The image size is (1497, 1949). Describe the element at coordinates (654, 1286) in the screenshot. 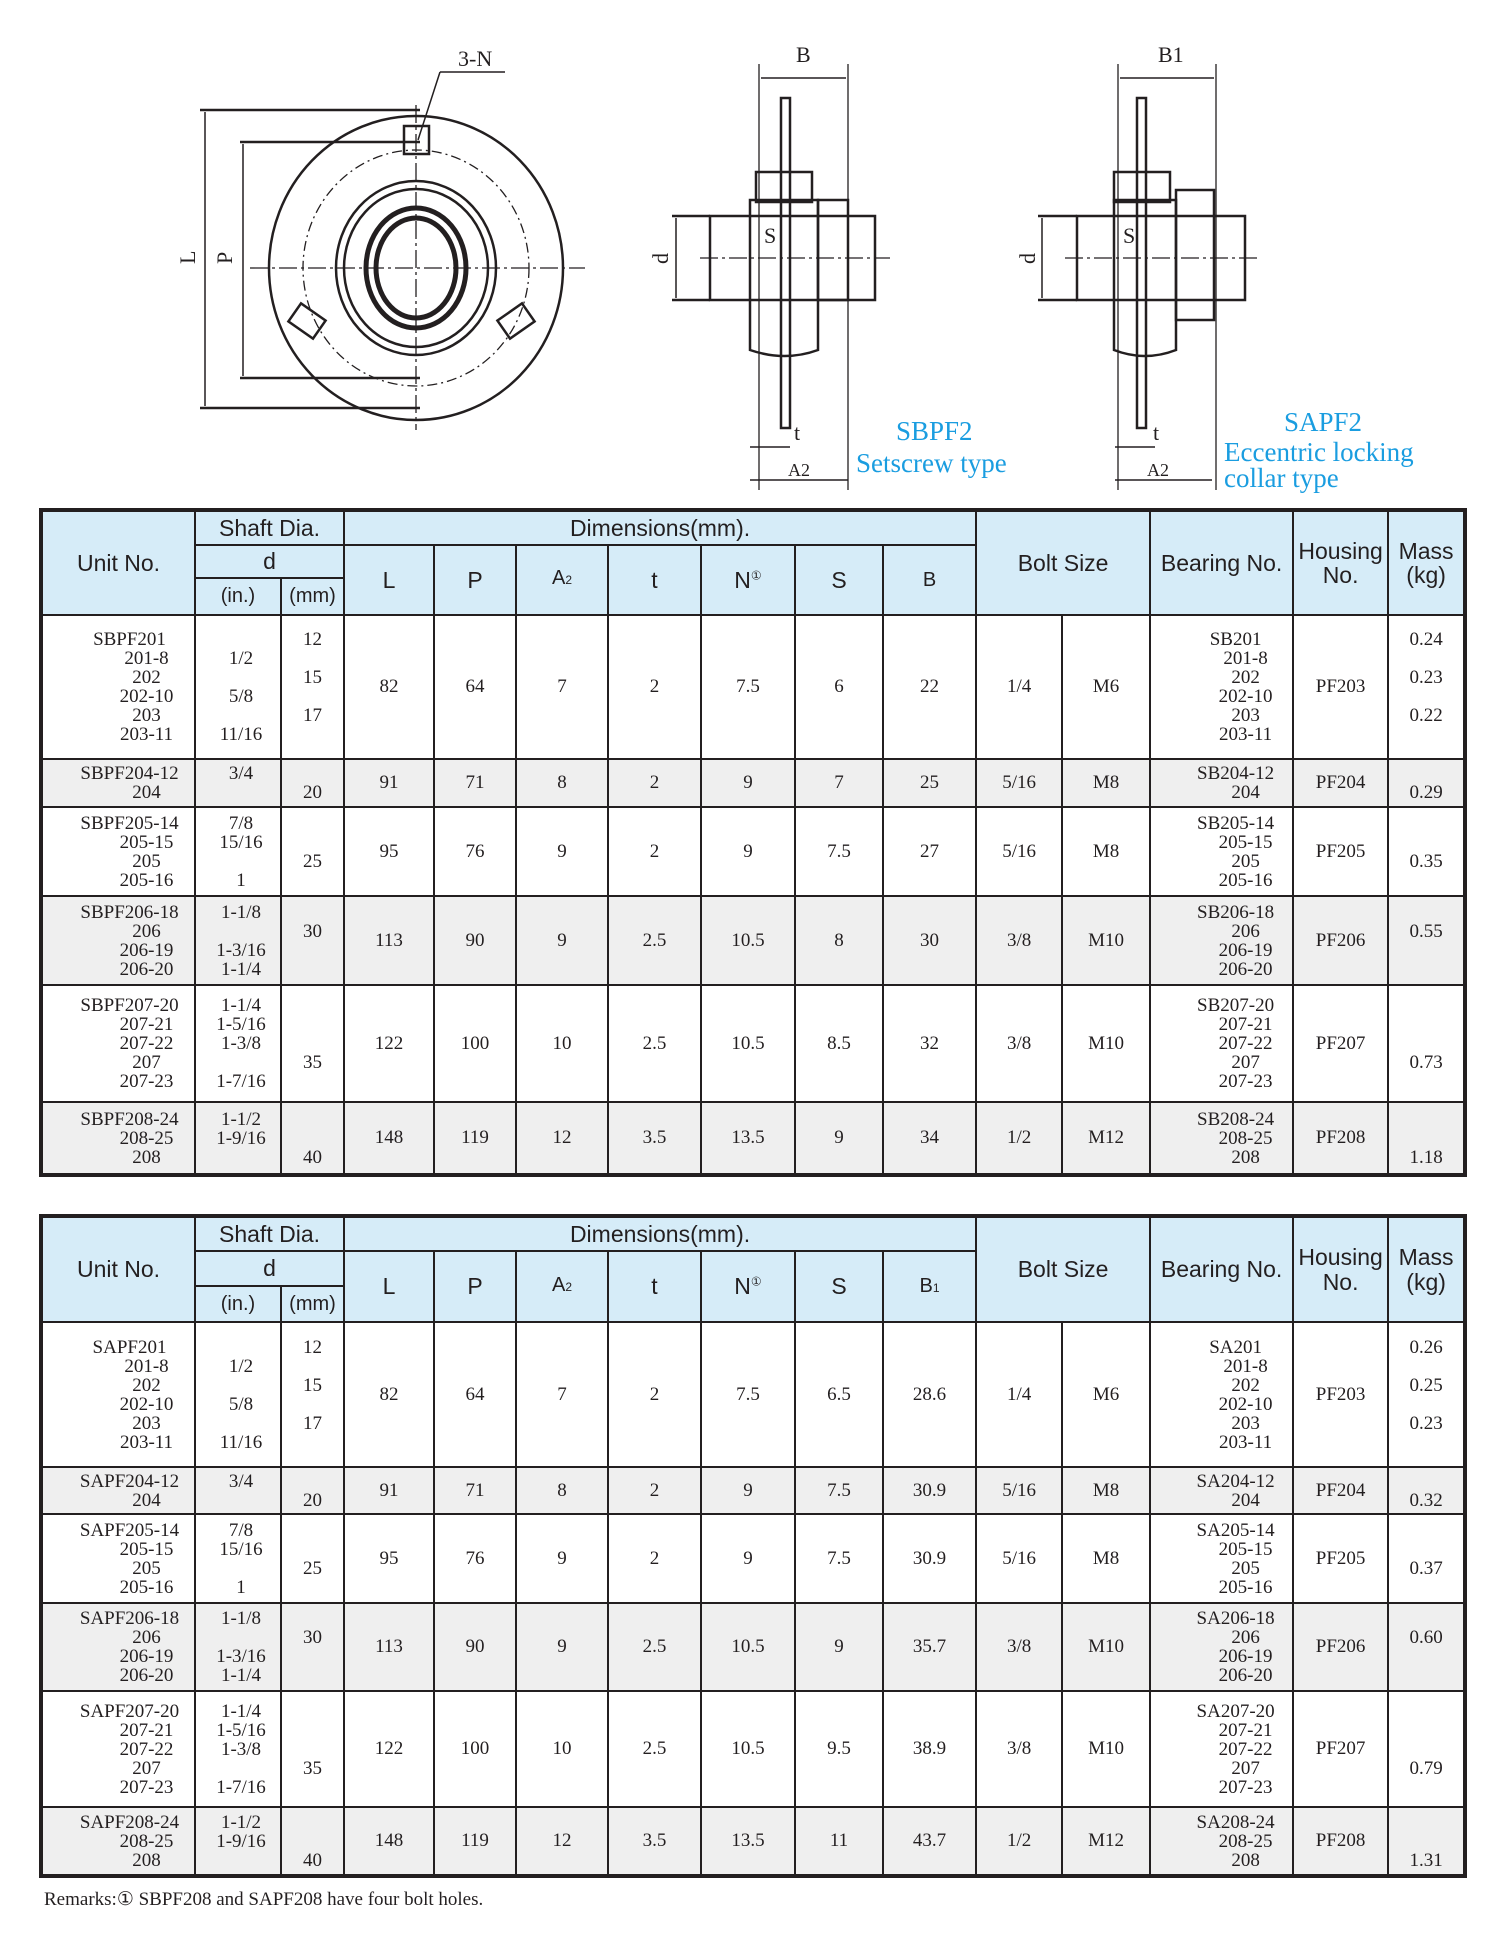

I see `header-t: t` at that location.